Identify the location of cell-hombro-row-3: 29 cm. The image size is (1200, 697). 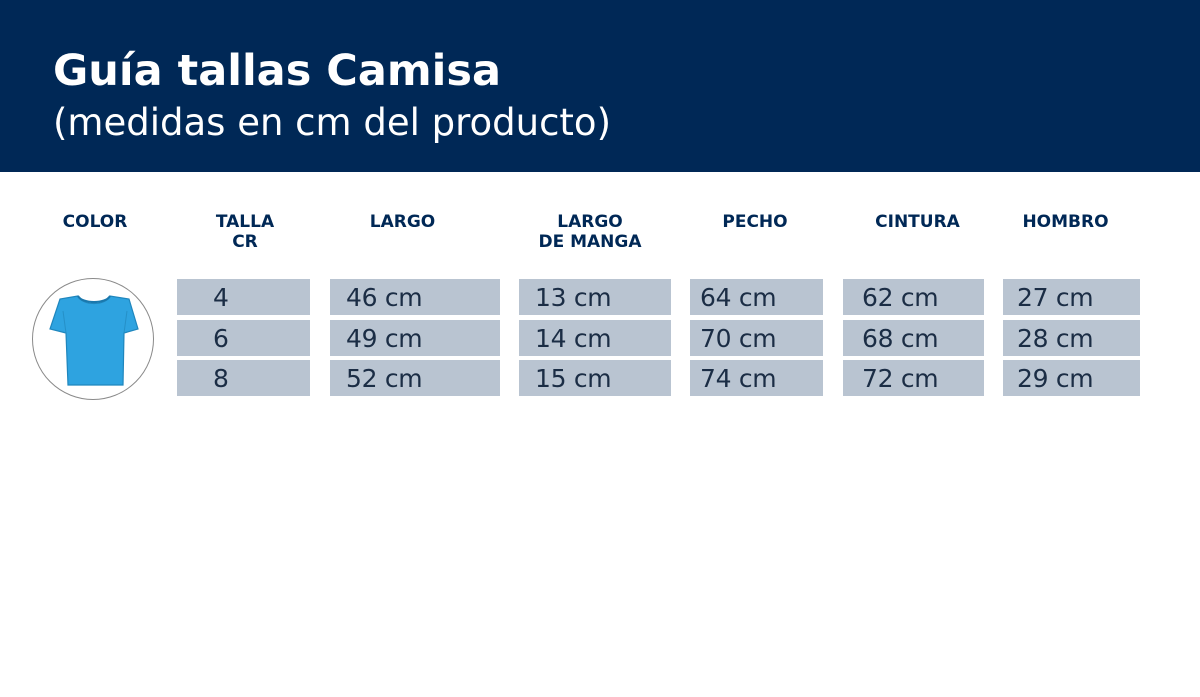
(1071, 378).